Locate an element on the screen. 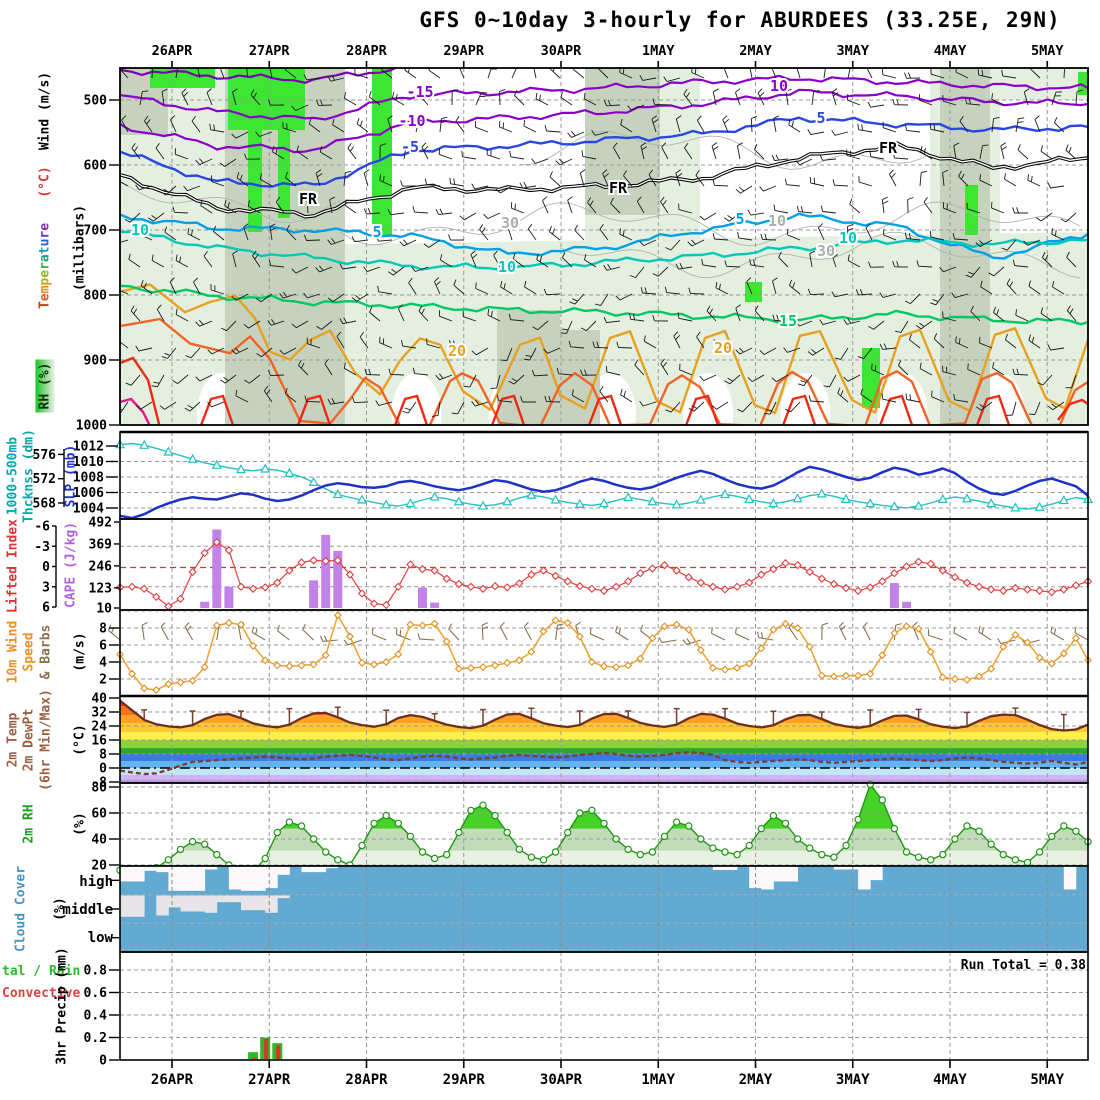 Image resolution: width=1100 pixels, height=1100 pixels. svg-text: 1008 is located at coordinates (88, 478).